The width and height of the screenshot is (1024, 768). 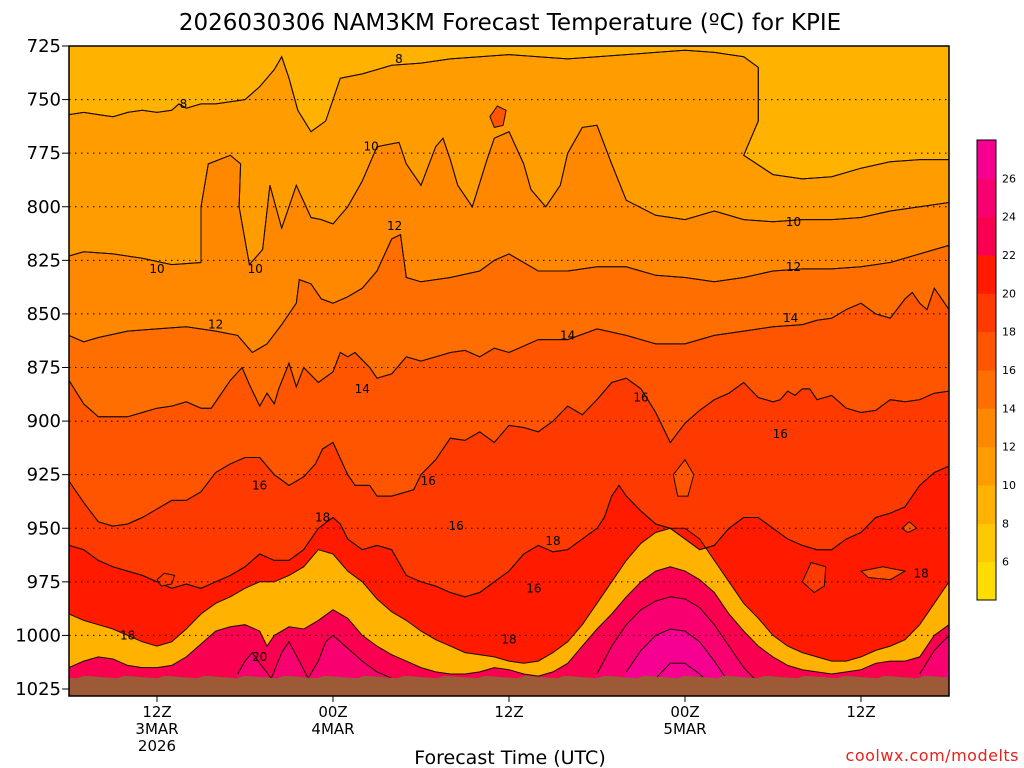 I want to click on colorbar-frame, so click(x=986, y=370).